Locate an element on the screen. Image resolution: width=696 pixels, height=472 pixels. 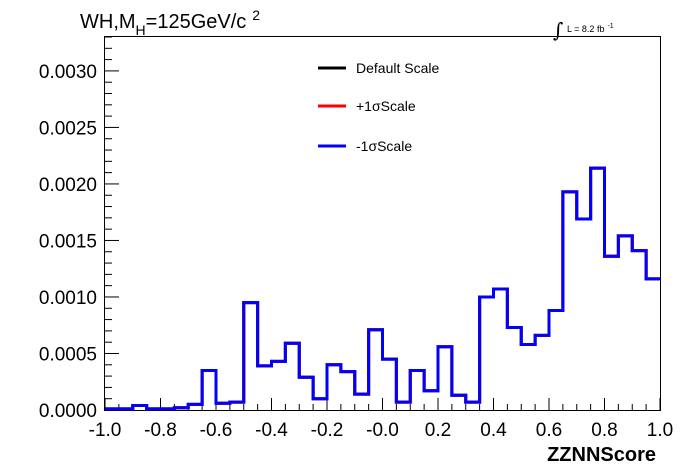
luminosity-superscript: -1 is located at coordinates (610, 26).